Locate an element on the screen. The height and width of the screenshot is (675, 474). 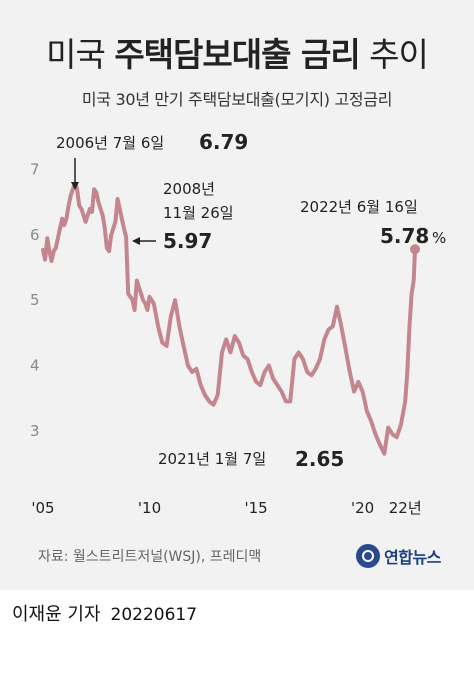
annotation-2022-date: 2022년 6월 16일 is located at coordinates (359, 207).